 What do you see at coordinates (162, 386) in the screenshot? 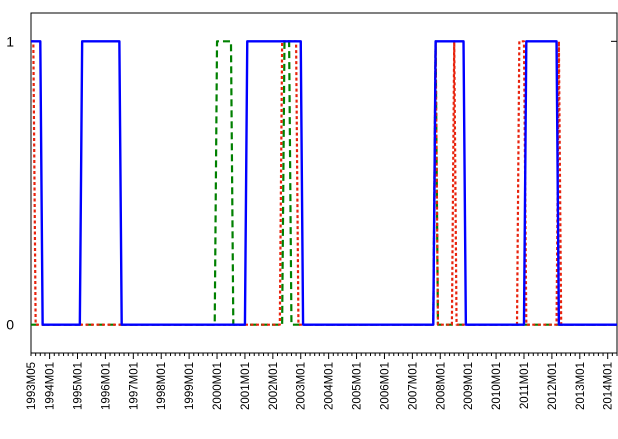
I see `x-tick-label: 1998M01` at bounding box center [162, 386].